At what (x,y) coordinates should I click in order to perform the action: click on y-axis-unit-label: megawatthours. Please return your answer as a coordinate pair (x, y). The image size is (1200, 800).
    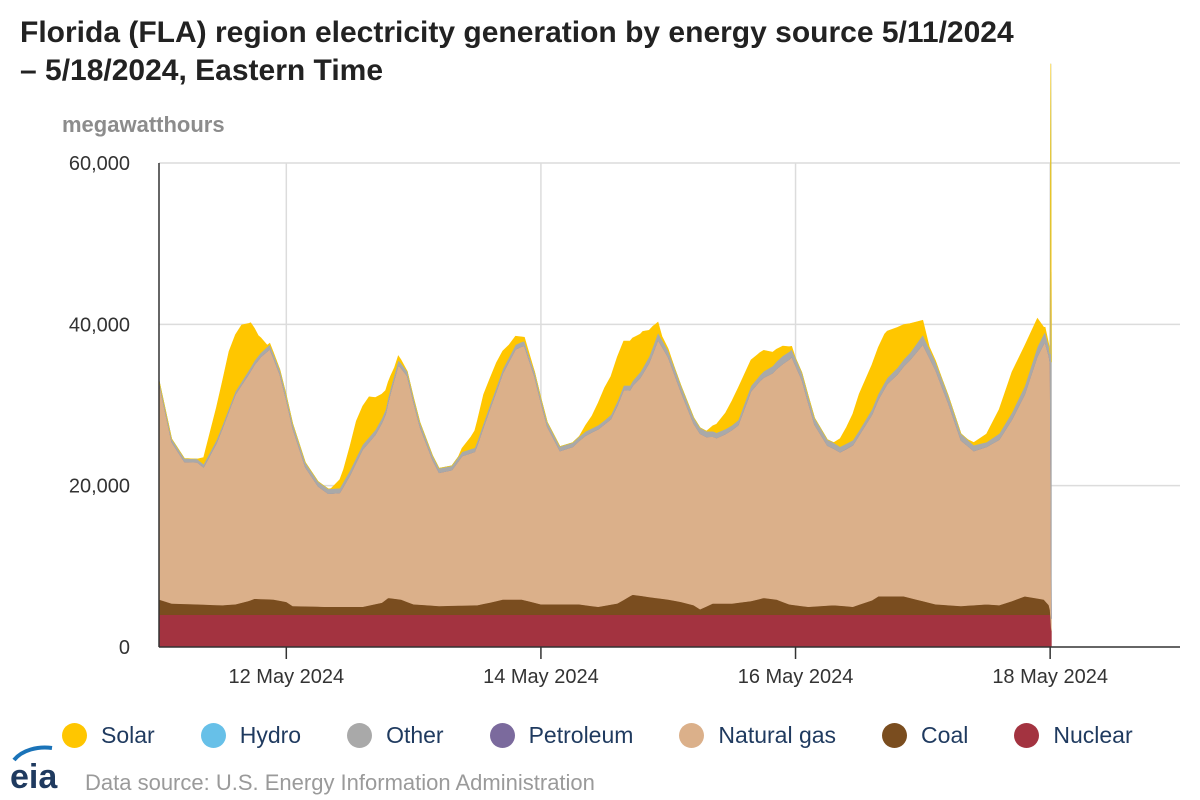
    Looking at the image, I should click on (143, 124).